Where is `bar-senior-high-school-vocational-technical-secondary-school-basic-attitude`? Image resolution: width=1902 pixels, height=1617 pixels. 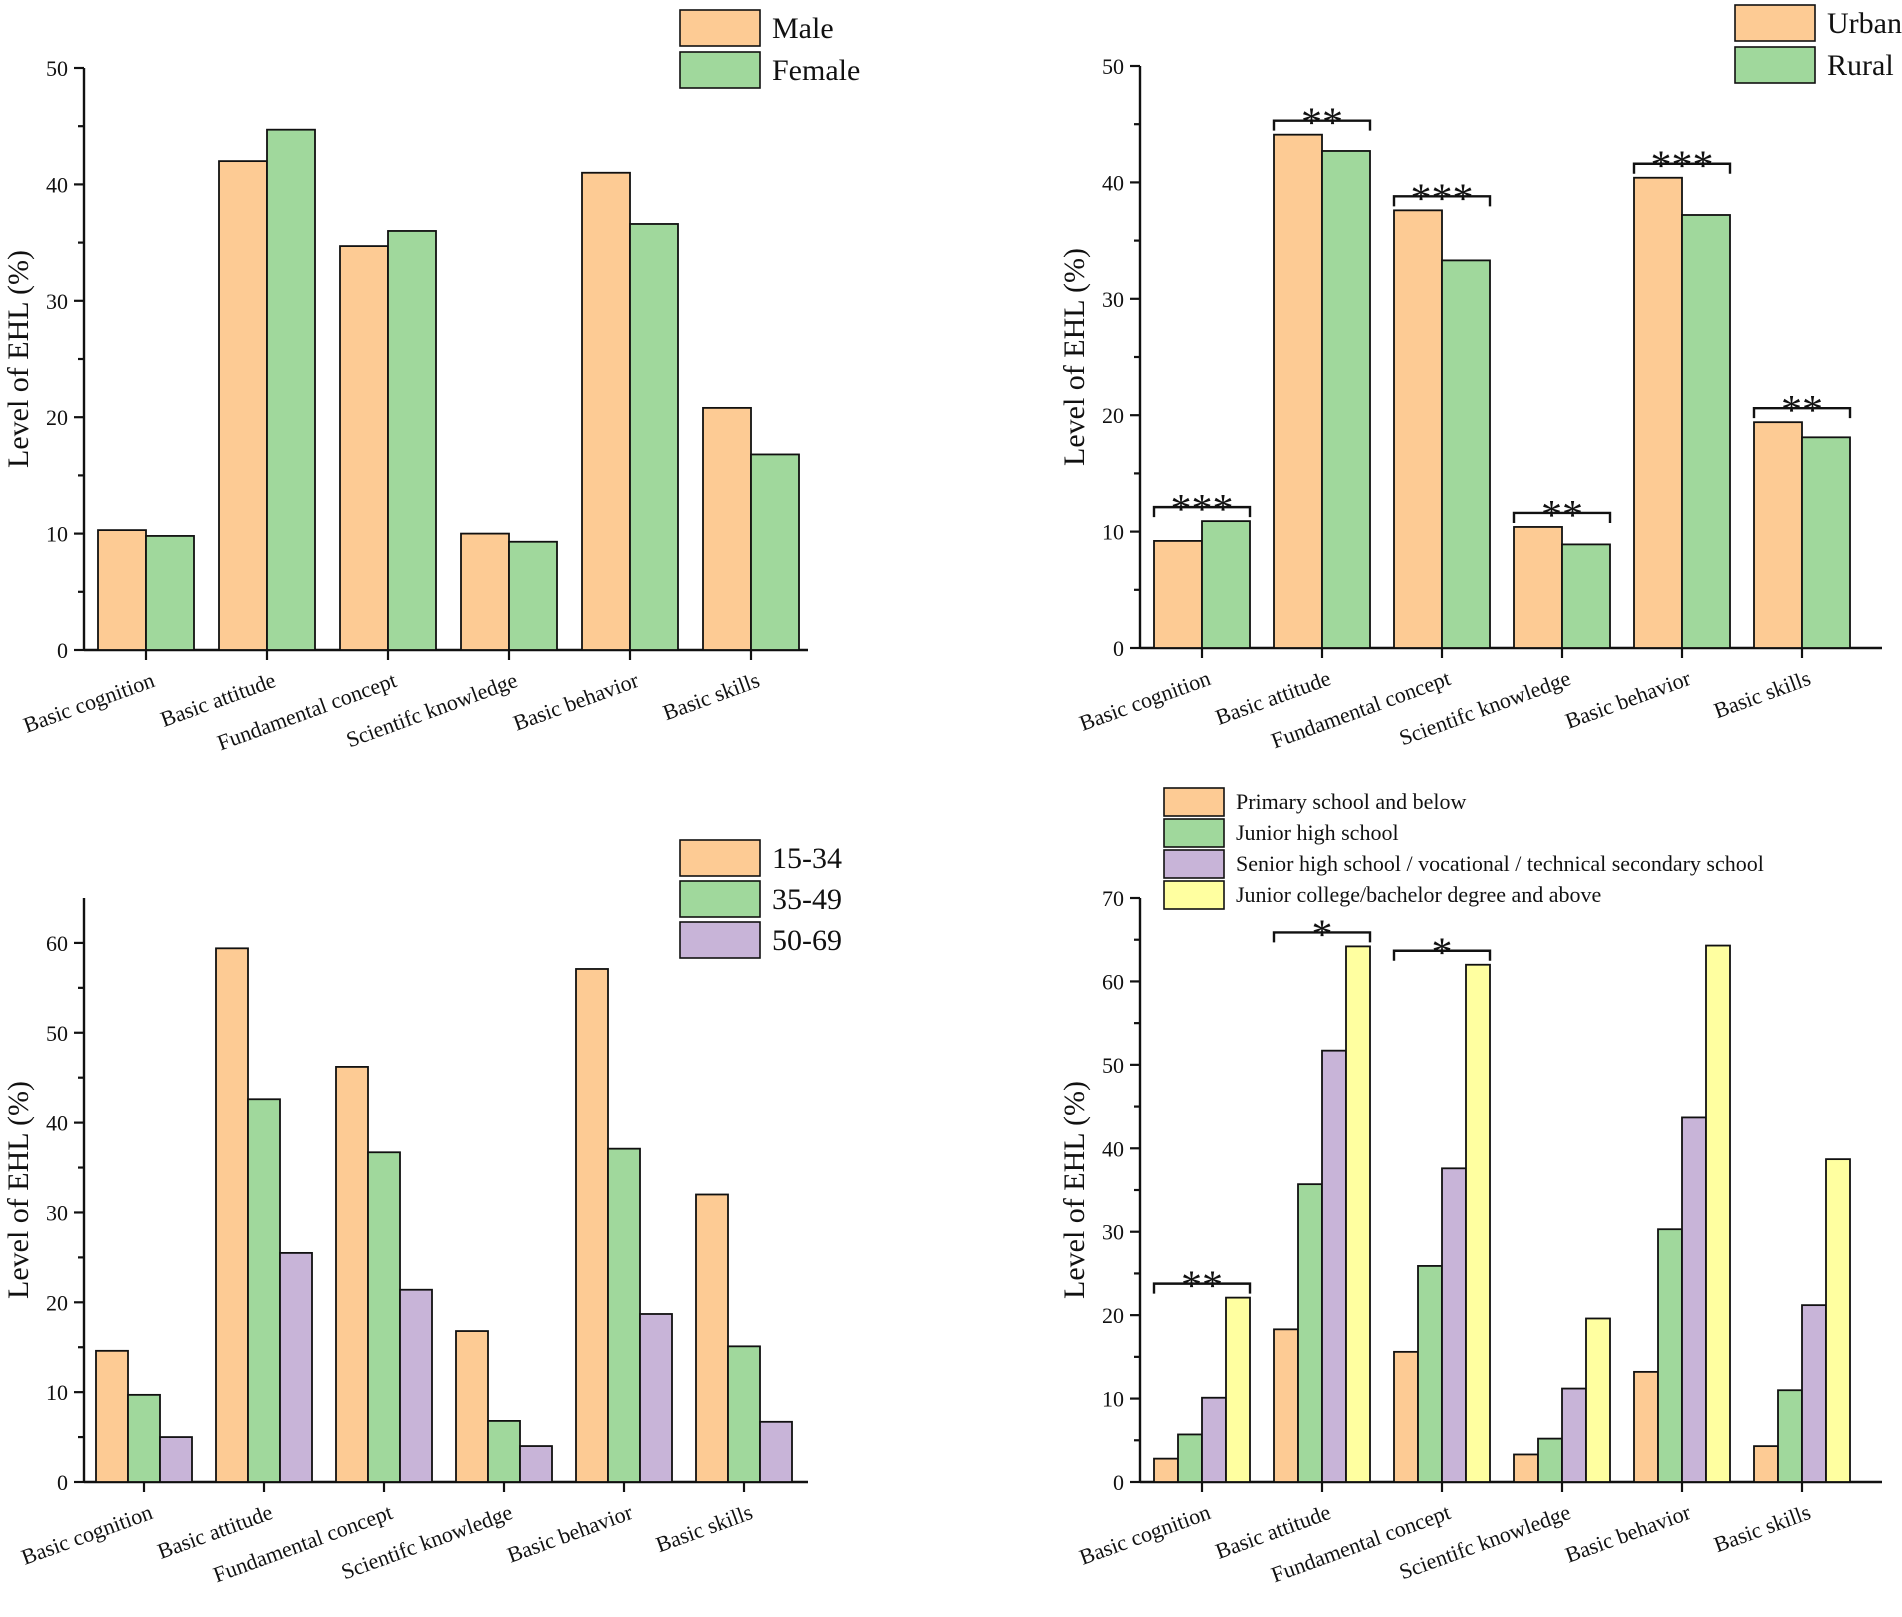 bar-senior-high-school-vocational-technical-secondary-school-basic-attitude is located at coordinates (1334, 1266).